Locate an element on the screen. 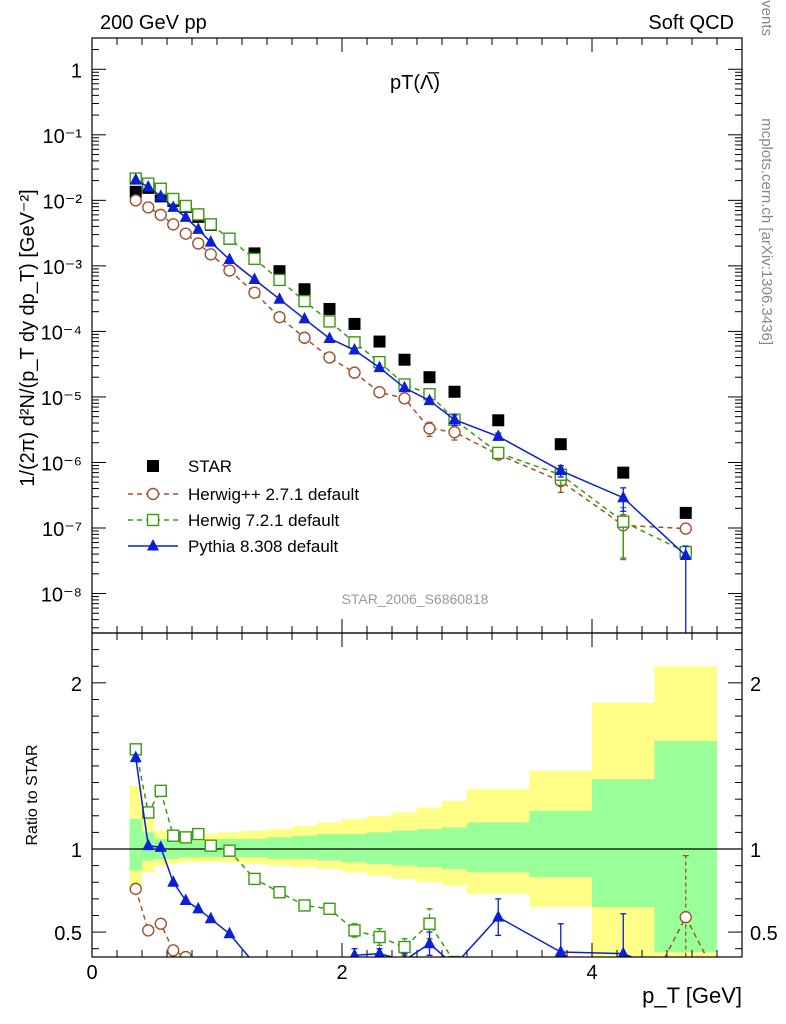 The image size is (786, 1024). legend-entry-star: STAR is located at coordinates (189, 466).